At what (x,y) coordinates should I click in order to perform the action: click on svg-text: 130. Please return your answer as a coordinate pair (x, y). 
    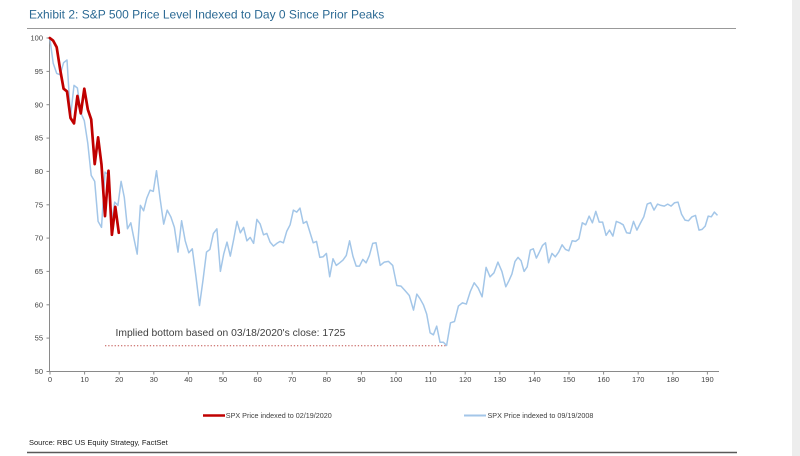
    Looking at the image, I should click on (500, 379).